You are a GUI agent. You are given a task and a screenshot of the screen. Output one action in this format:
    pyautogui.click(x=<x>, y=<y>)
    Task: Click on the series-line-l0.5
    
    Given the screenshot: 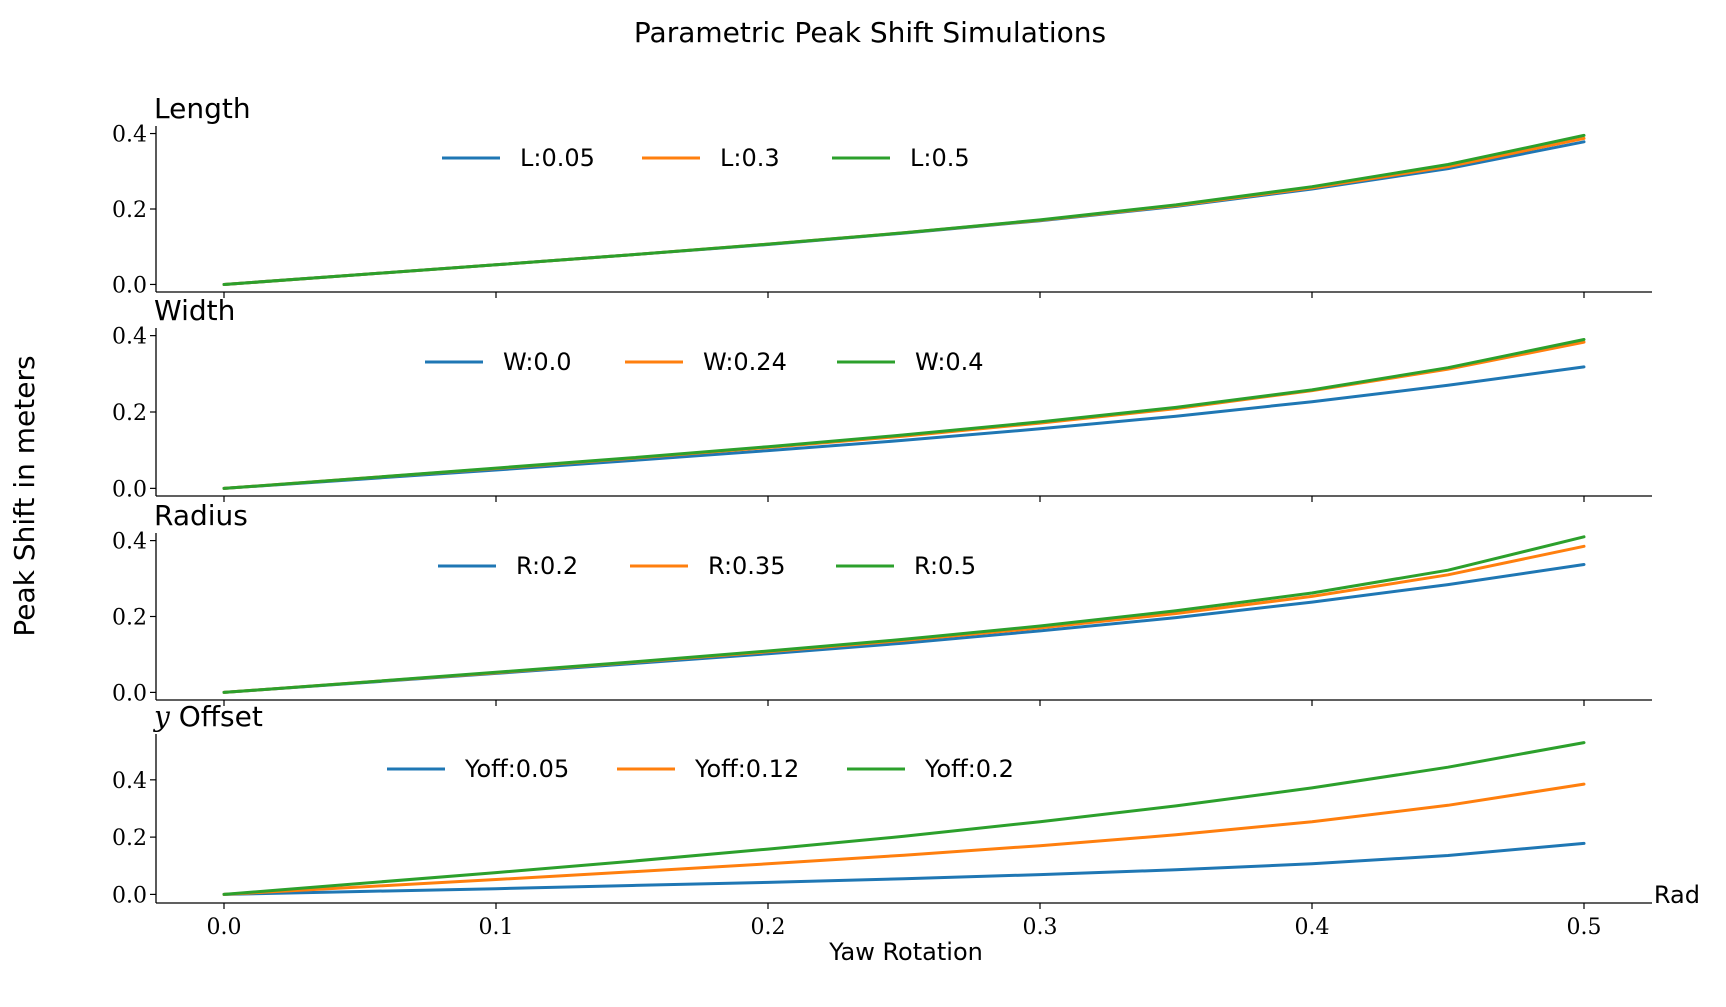 What is the action you would take?
    pyautogui.click(x=904, y=209)
    